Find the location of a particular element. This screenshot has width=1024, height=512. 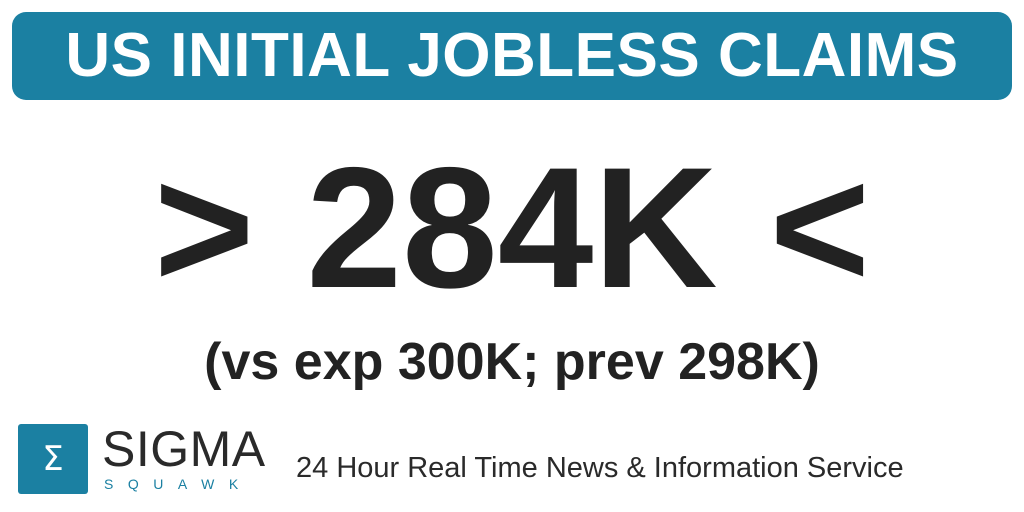

sigma-glyph: Σ is located at coordinates (53, 459).